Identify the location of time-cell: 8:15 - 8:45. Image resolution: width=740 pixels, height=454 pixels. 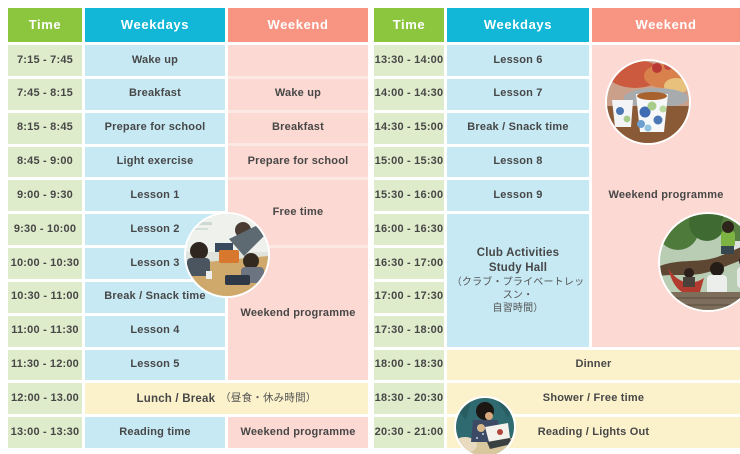
(45, 128).